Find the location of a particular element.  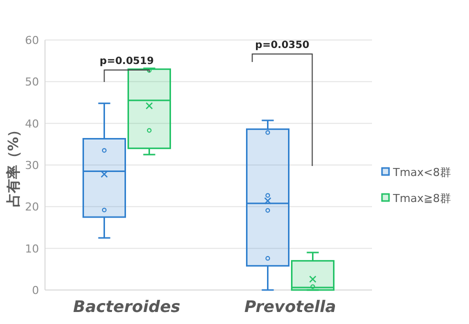

y-tick-label: 50 is located at coordinates (32, 82).